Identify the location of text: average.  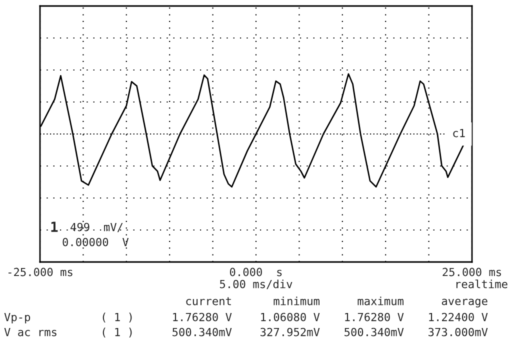
(465, 303).